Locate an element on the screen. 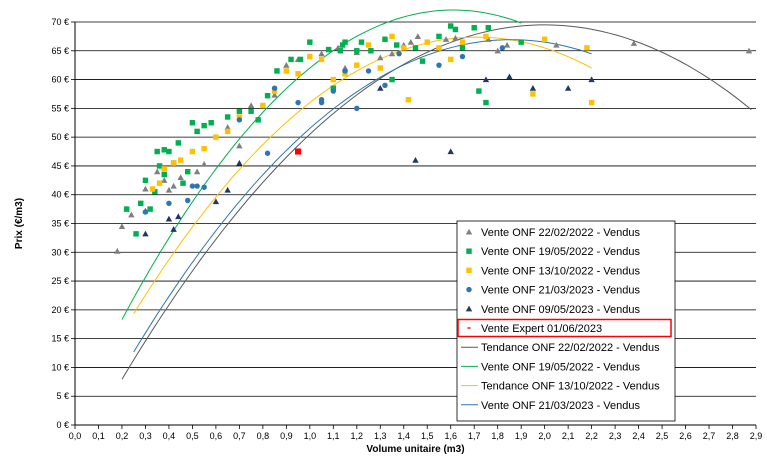  x-tick-label: 0,6 is located at coordinates (216, 436).